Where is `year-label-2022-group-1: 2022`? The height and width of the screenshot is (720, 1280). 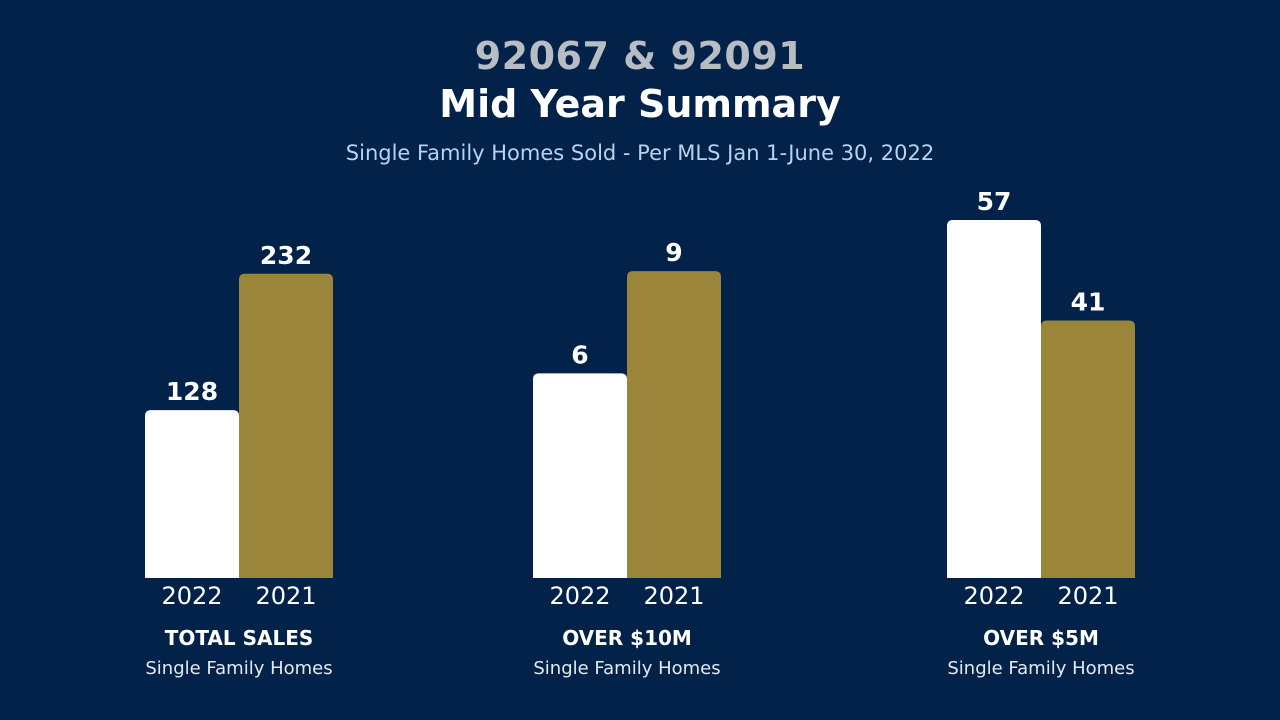 year-label-2022-group-1: 2022 is located at coordinates (191, 596).